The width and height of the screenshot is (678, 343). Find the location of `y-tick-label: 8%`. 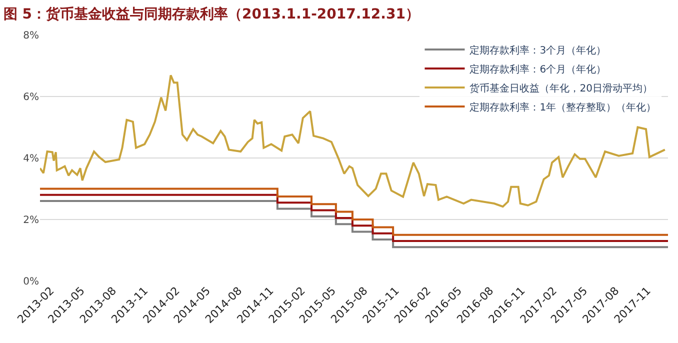

y-tick-label: 8% is located at coordinates (31, 36).